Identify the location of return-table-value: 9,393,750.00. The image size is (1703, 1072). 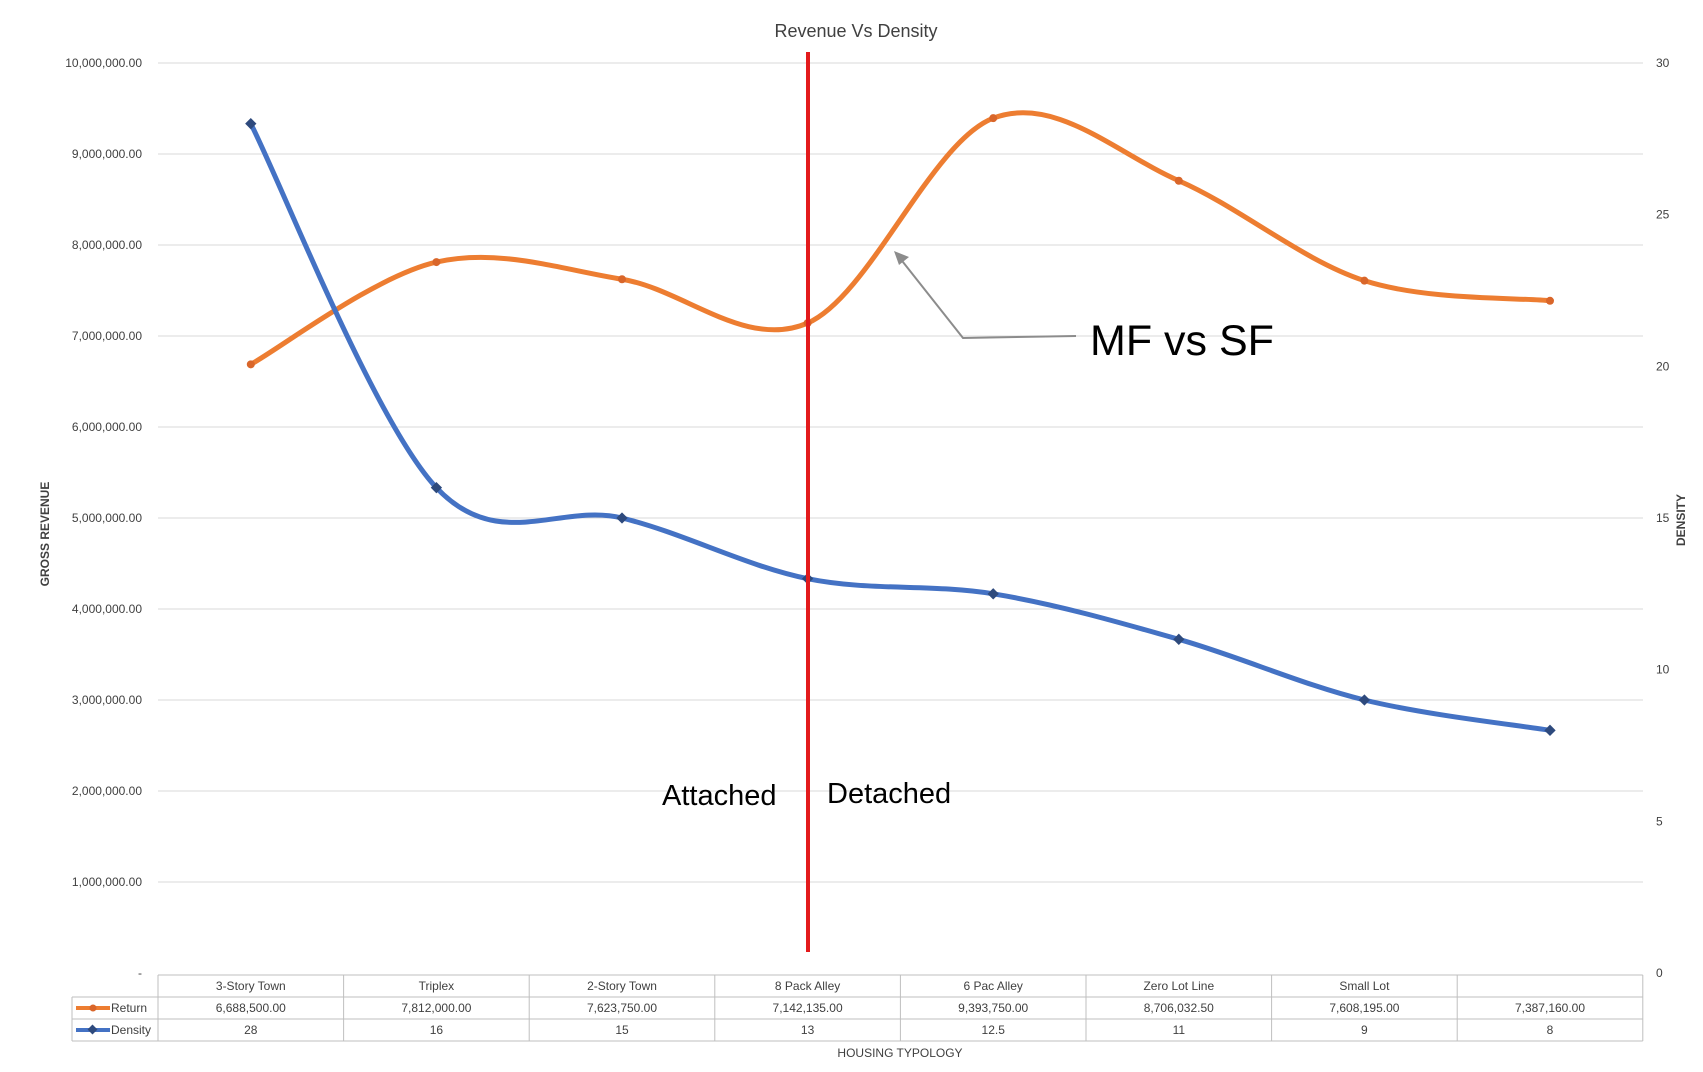
(993, 1008).